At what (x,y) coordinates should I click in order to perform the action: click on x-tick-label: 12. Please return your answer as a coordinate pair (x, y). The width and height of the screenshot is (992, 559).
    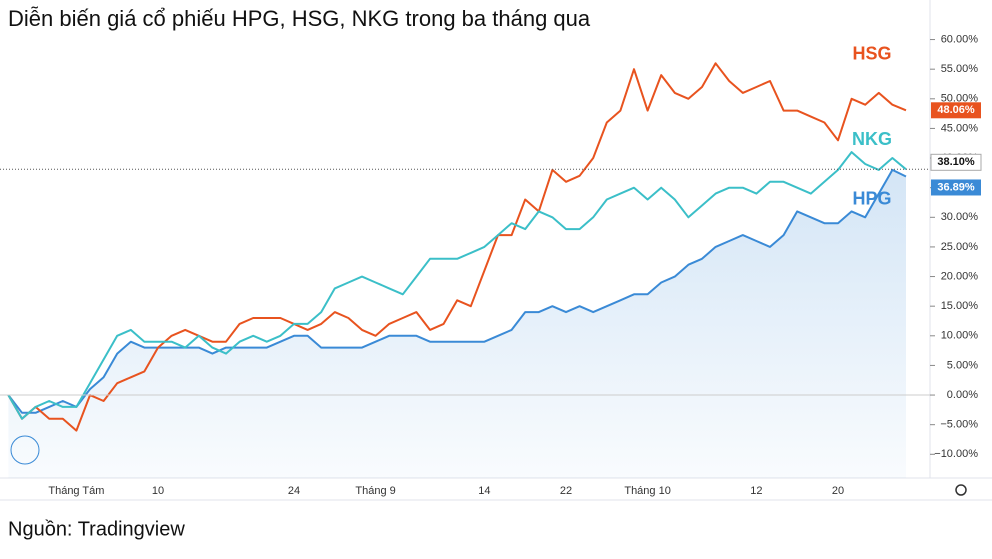
    Looking at the image, I should click on (756, 491).